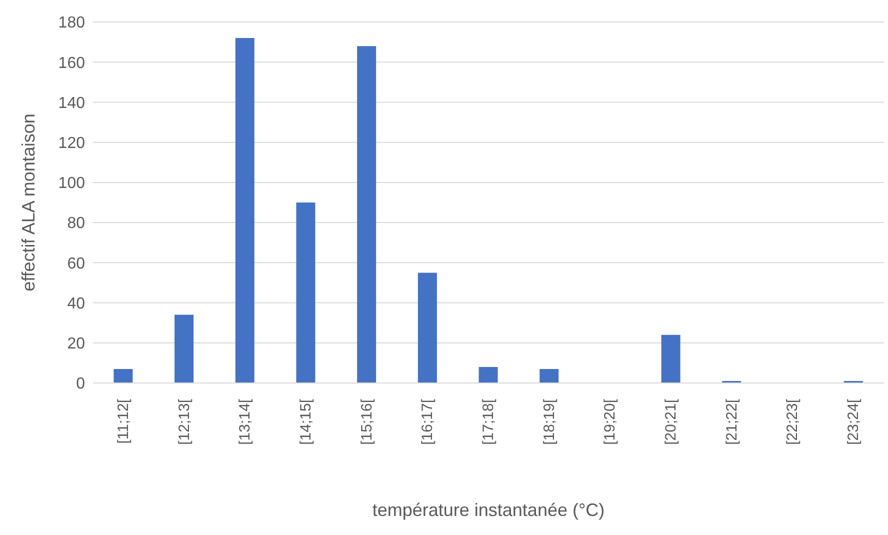 This screenshot has height=535, width=888. Describe the element at coordinates (72, 63) in the screenshot. I see `y-tick-label: 160` at that location.